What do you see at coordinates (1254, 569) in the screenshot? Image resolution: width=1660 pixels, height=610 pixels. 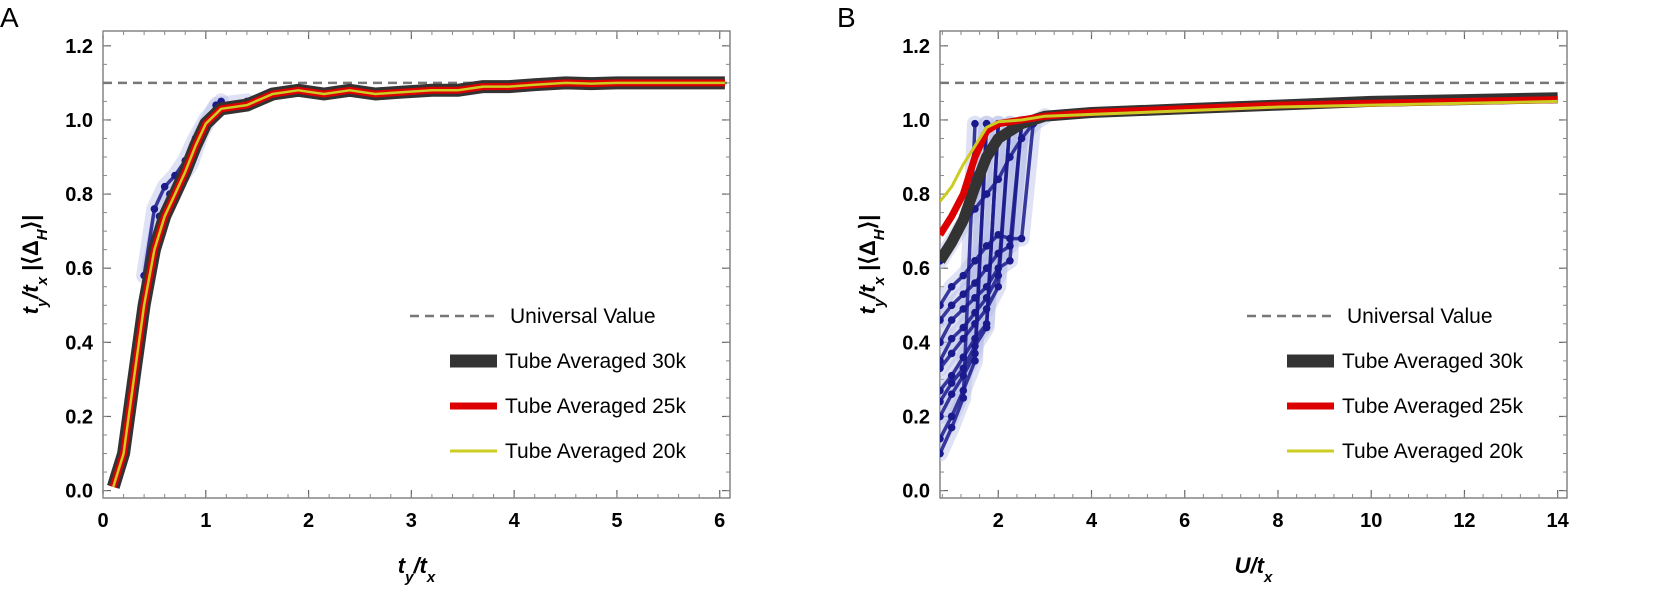 I see `x-axis-label: U/tx` at bounding box center [1254, 569].